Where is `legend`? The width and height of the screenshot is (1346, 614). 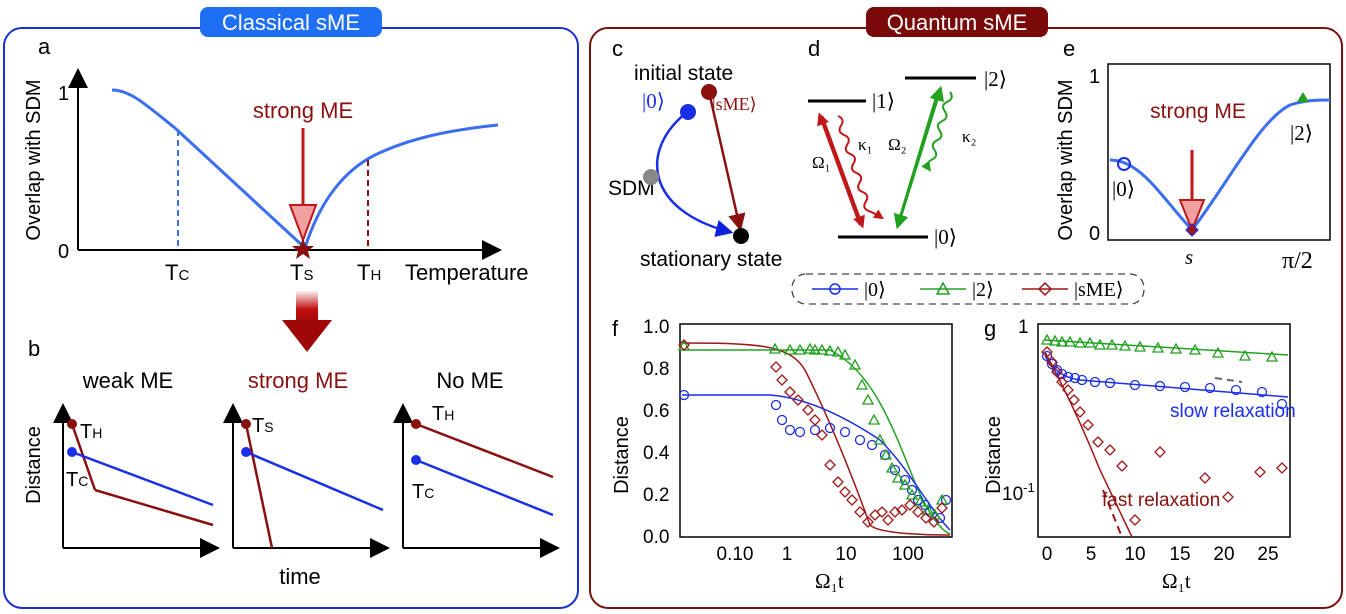
legend is located at coordinates (968, 289).